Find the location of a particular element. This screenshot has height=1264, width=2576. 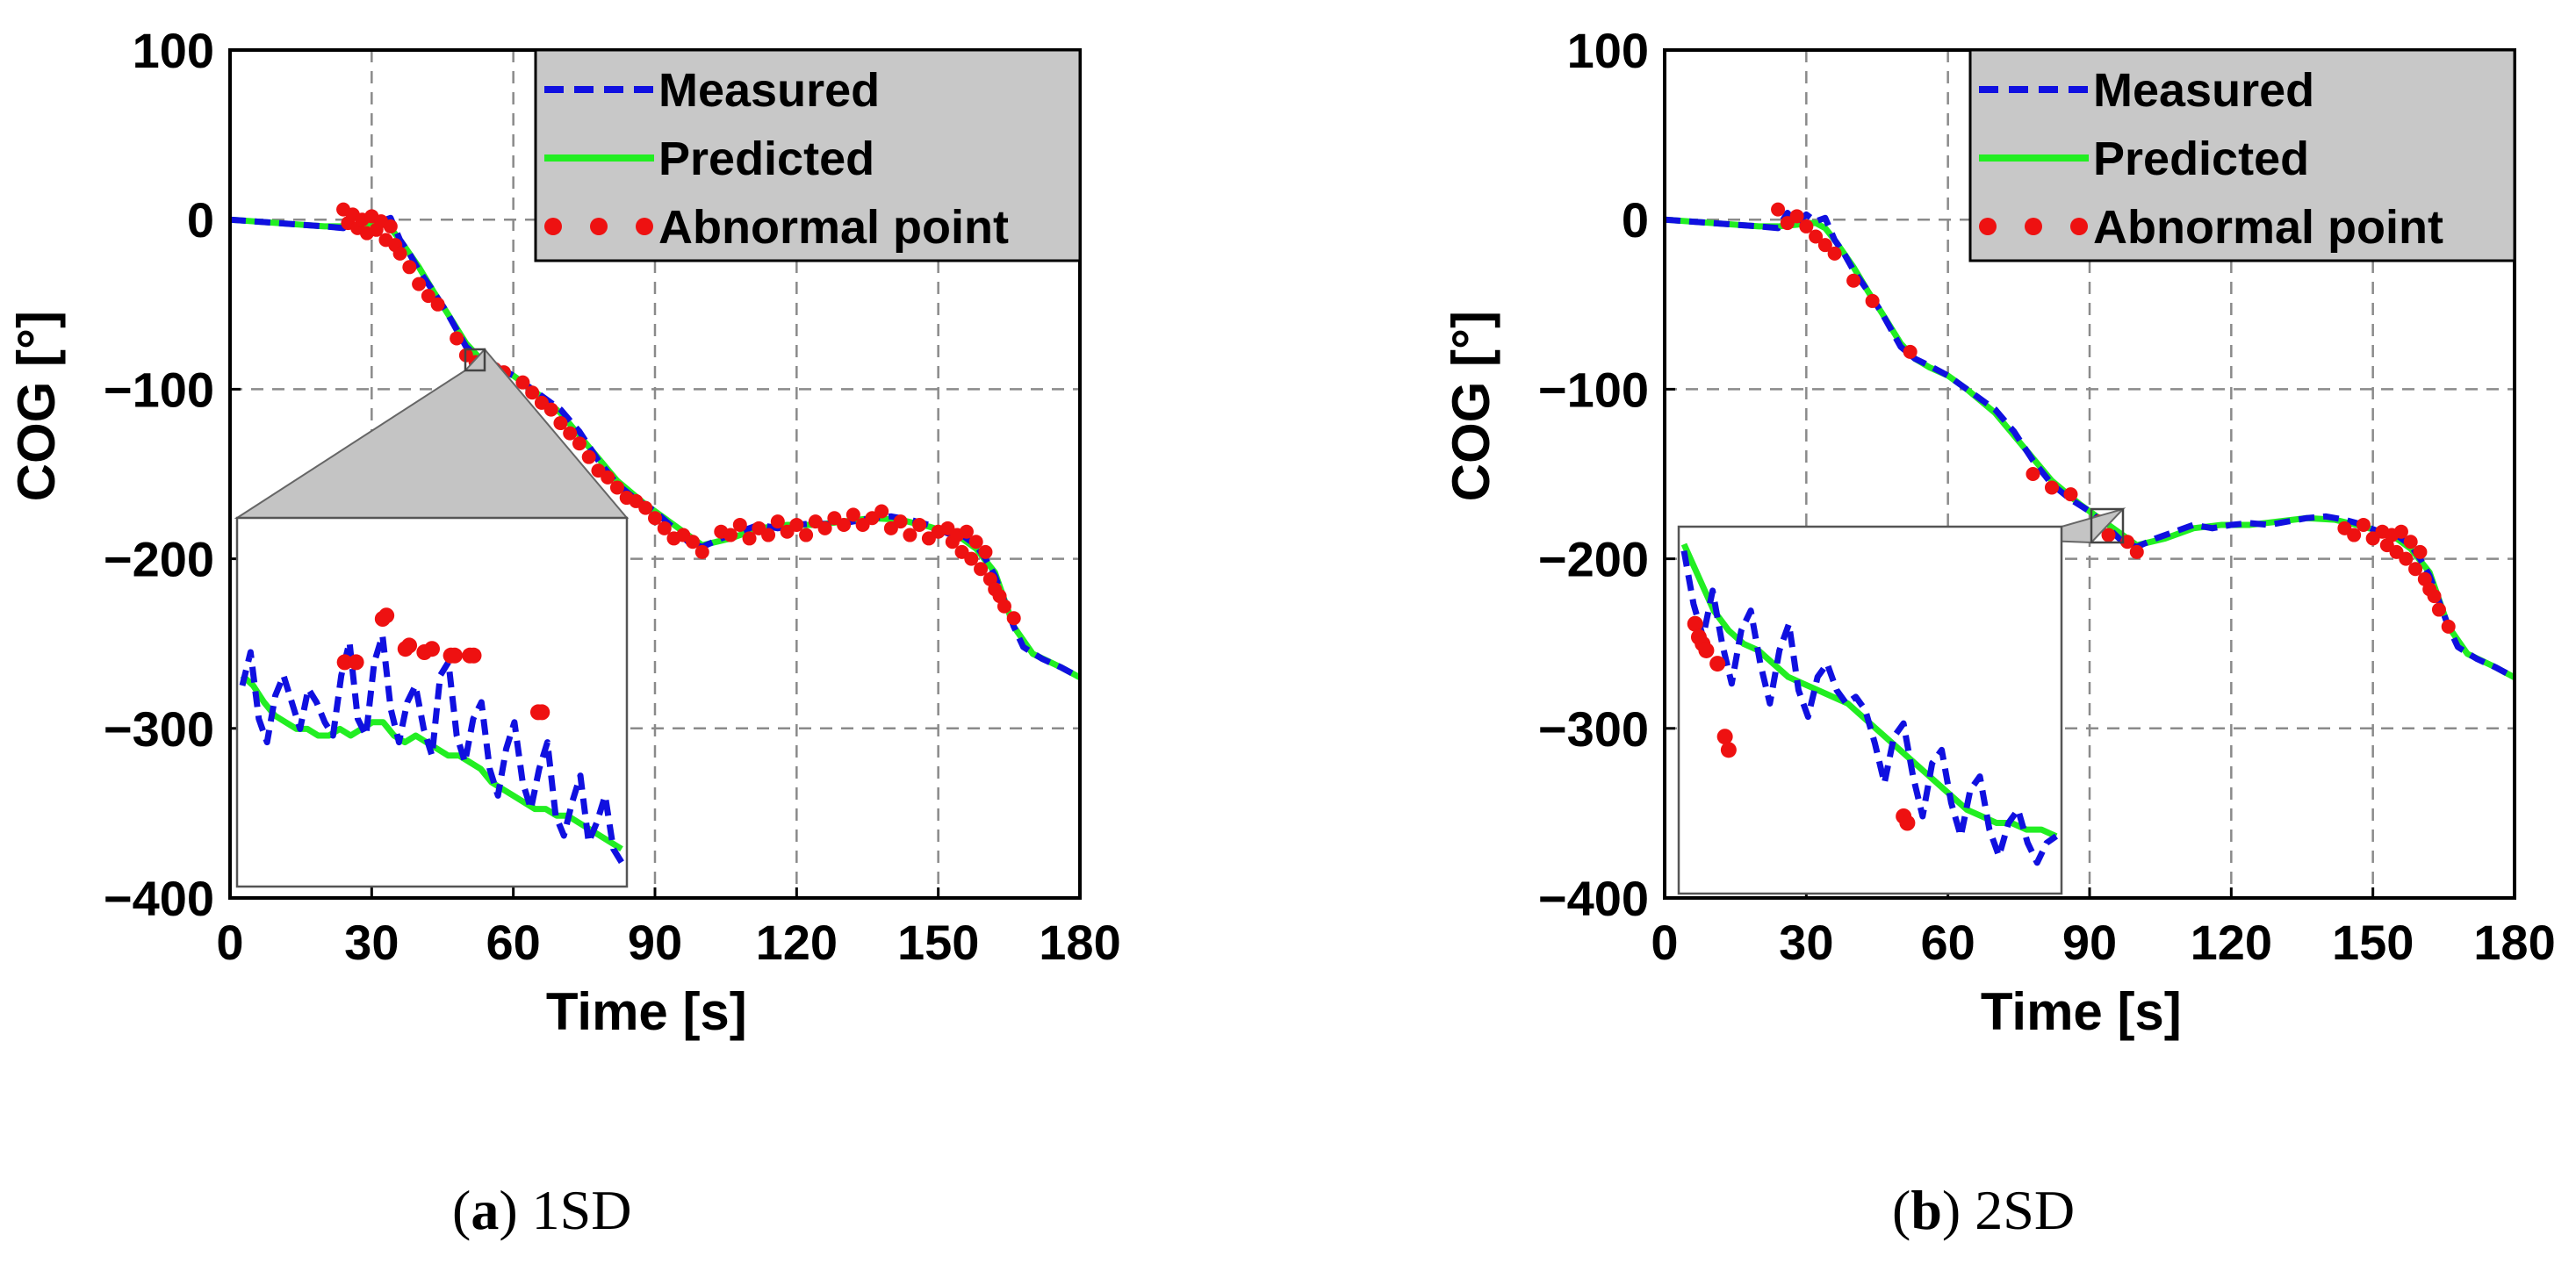

legend: Measured Predicted Abnormal point is located at coordinates (808, 155).